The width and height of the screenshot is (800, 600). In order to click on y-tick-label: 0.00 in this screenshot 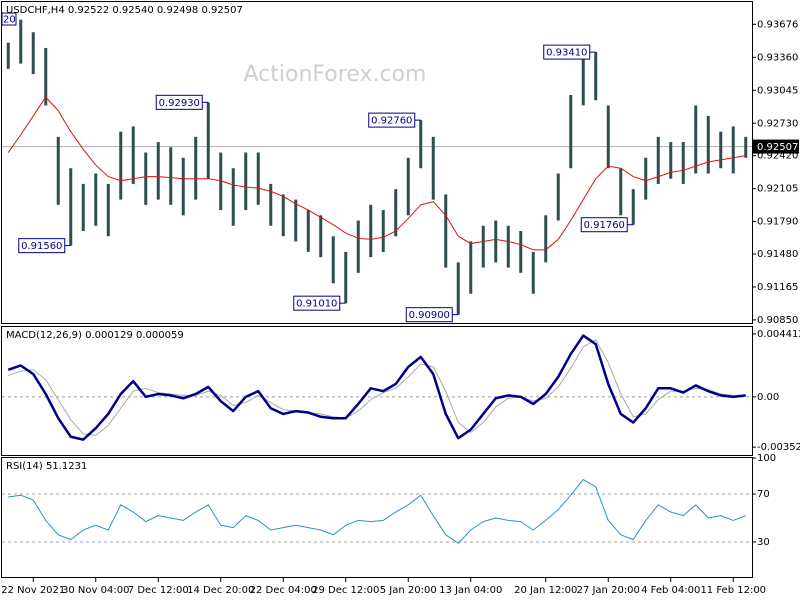, I will do `click(768, 397)`.